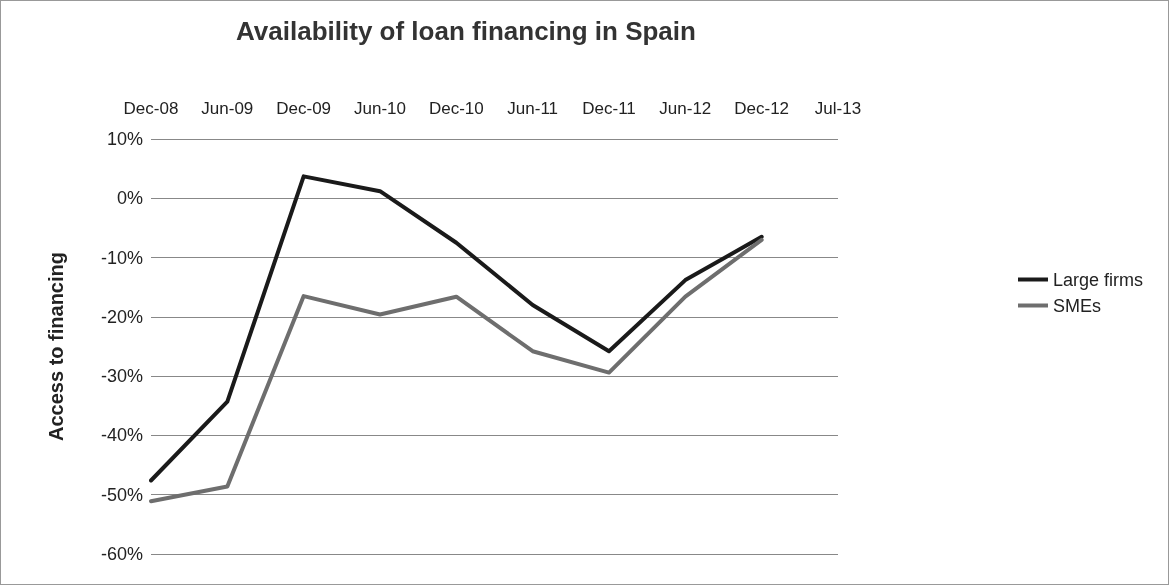 This screenshot has height=585, width=1169. Describe the element at coordinates (121, 257) in the screenshot. I see `y-tick-label: -10%` at that location.